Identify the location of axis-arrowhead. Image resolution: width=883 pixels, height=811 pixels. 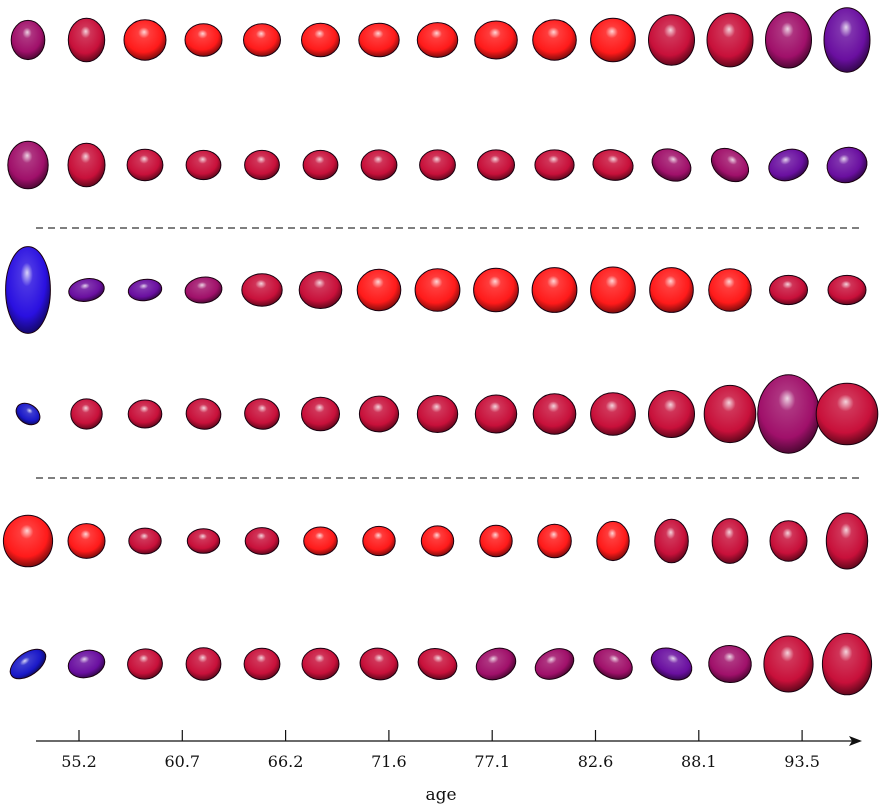
(855, 741).